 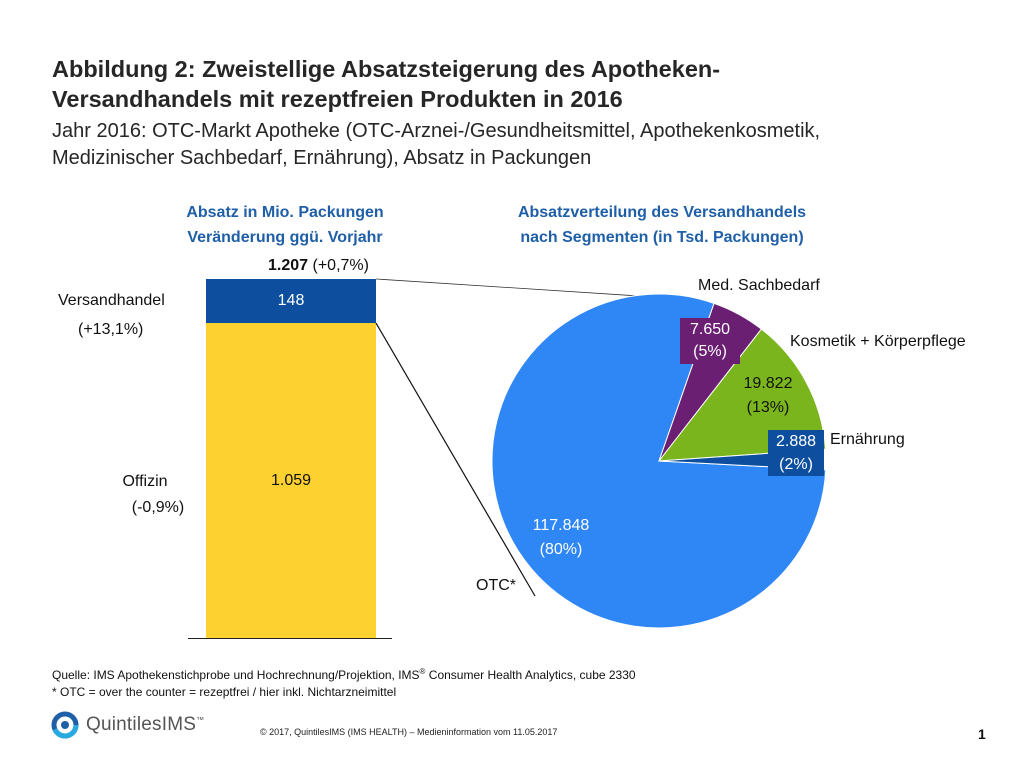 I want to click on bar-total-change: (+0,7%), so click(x=340, y=265).